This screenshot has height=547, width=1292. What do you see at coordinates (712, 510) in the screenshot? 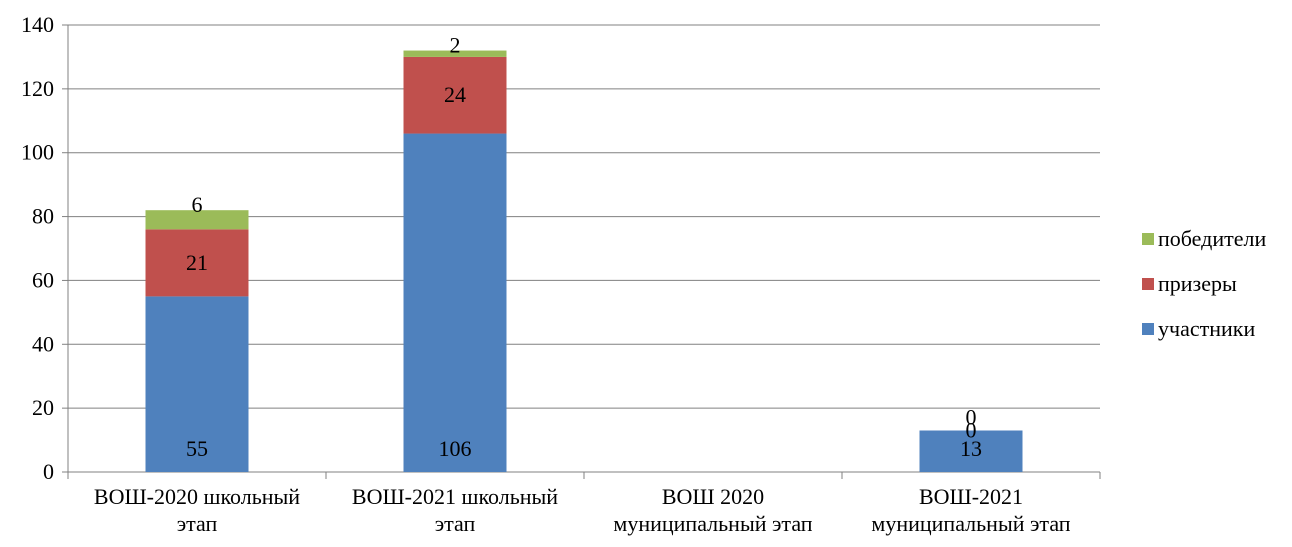
I see `x-category-label: ВОШ 2020 муниципальный этап` at bounding box center [712, 510].